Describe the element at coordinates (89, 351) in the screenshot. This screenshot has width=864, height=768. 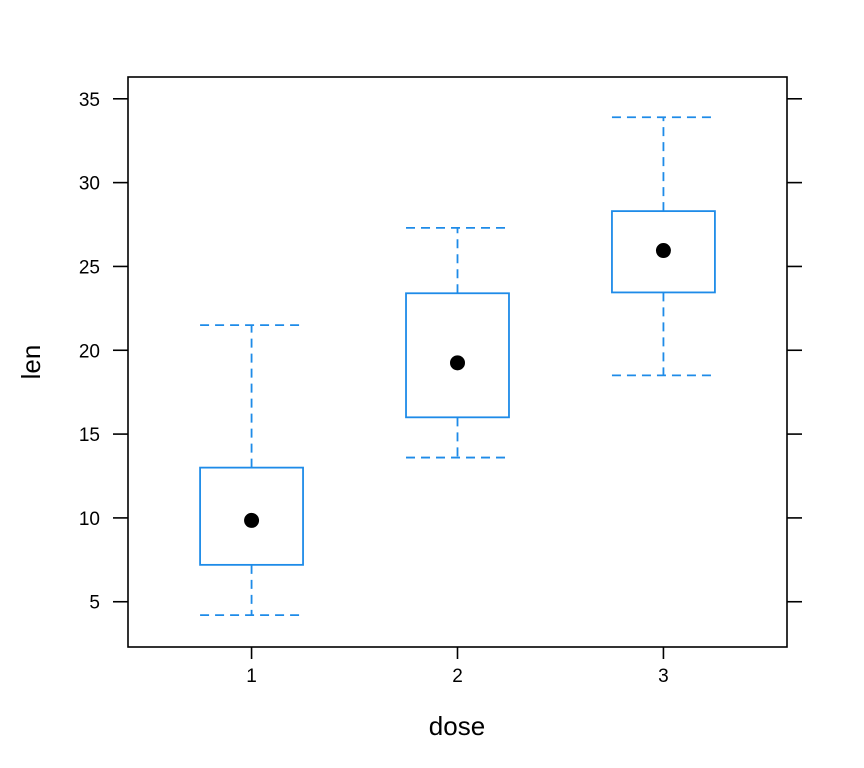
I see `y-tick-label: 20` at that location.